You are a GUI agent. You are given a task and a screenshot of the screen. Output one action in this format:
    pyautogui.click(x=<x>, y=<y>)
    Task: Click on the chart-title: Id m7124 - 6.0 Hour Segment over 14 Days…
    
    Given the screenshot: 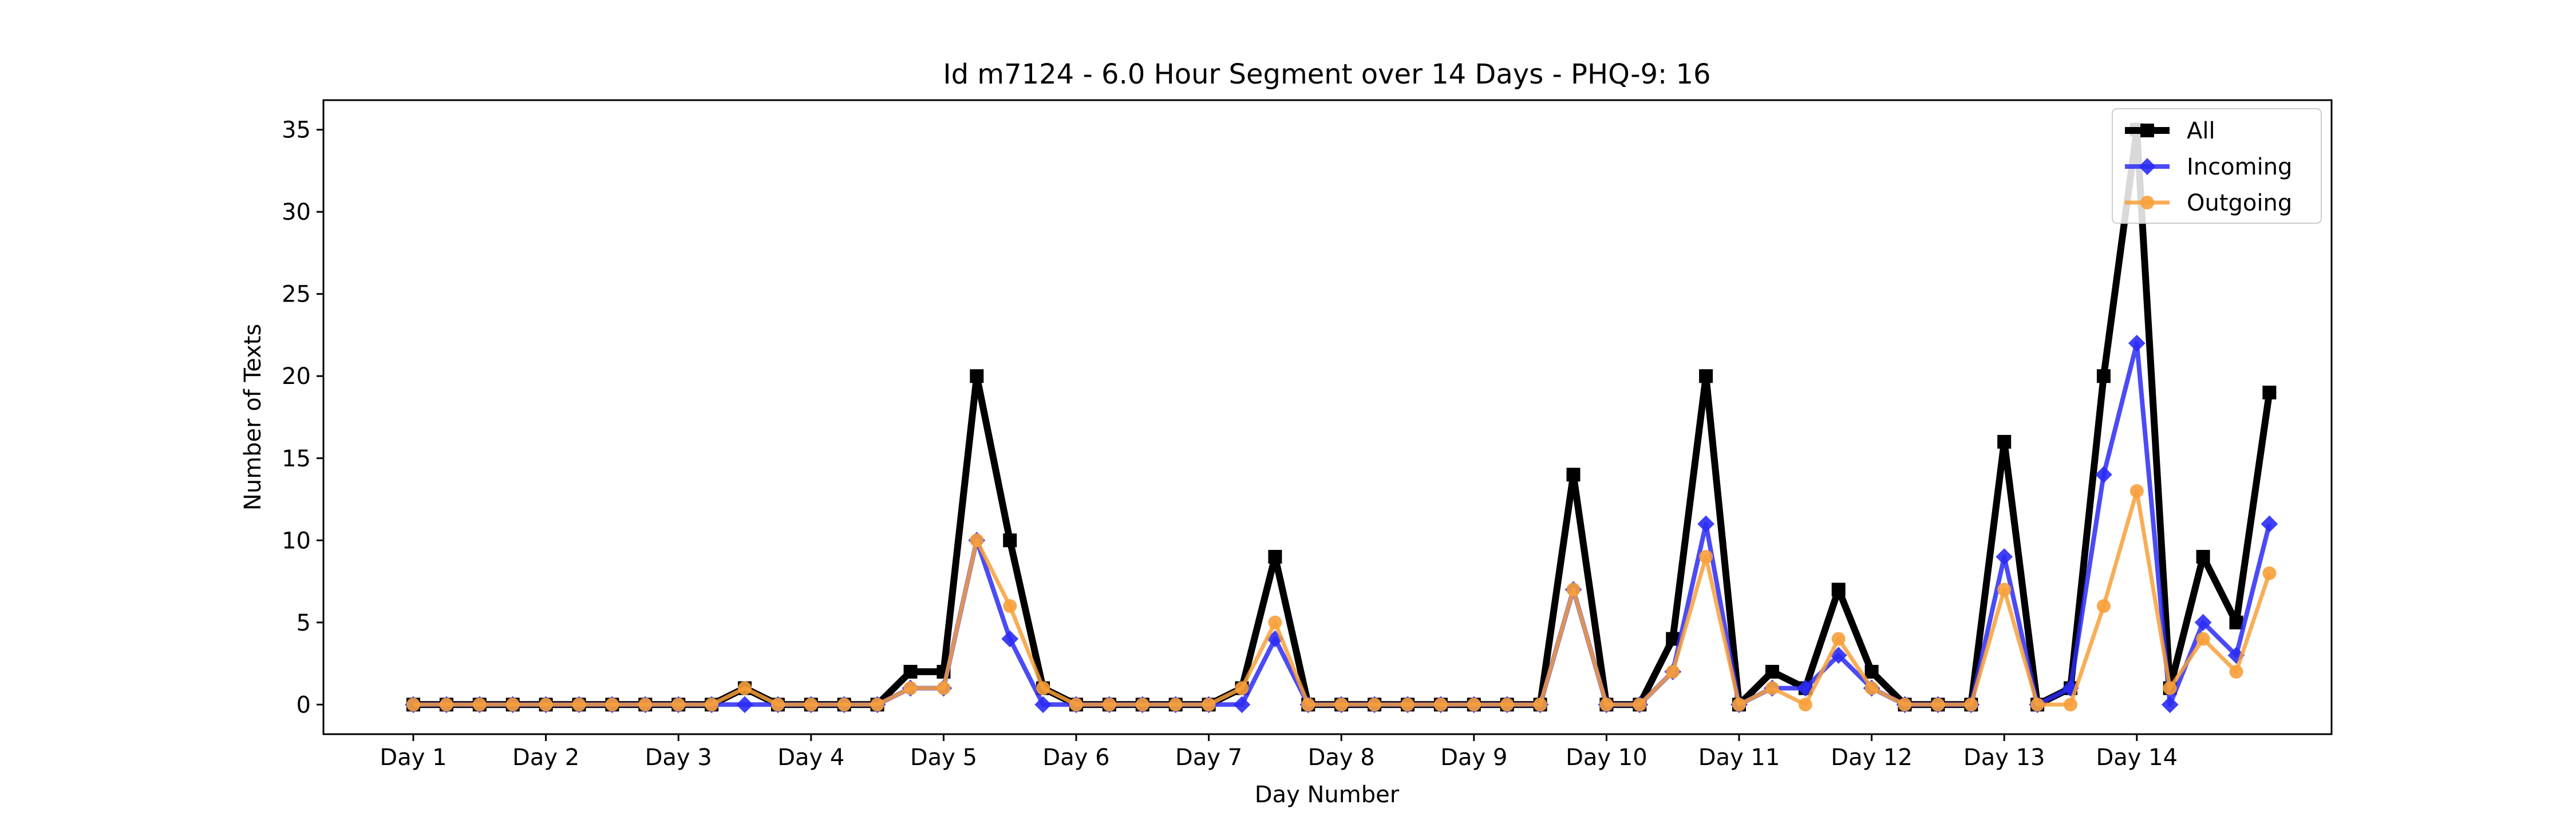 What is the action you would take?
    pyautogui.click(x=1326, y=74)
    